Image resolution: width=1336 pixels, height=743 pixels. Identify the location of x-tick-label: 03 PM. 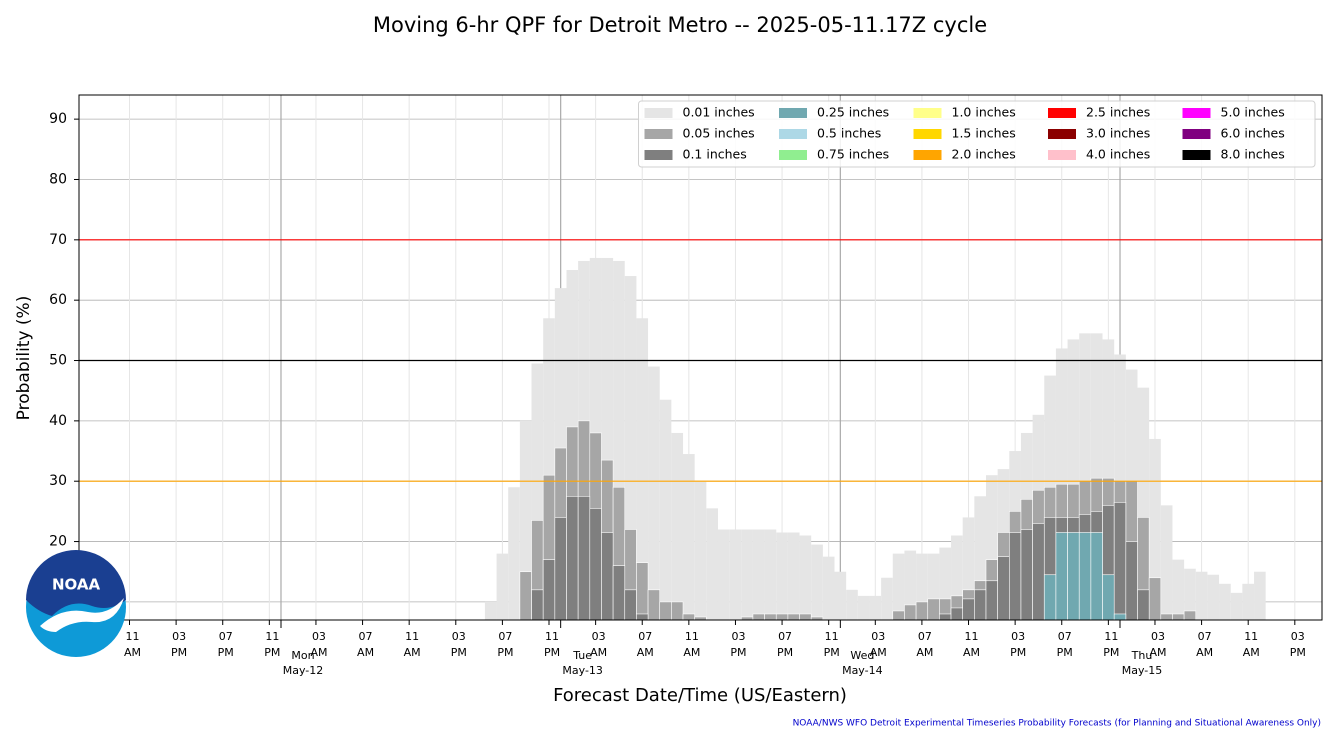
(1298, 644).